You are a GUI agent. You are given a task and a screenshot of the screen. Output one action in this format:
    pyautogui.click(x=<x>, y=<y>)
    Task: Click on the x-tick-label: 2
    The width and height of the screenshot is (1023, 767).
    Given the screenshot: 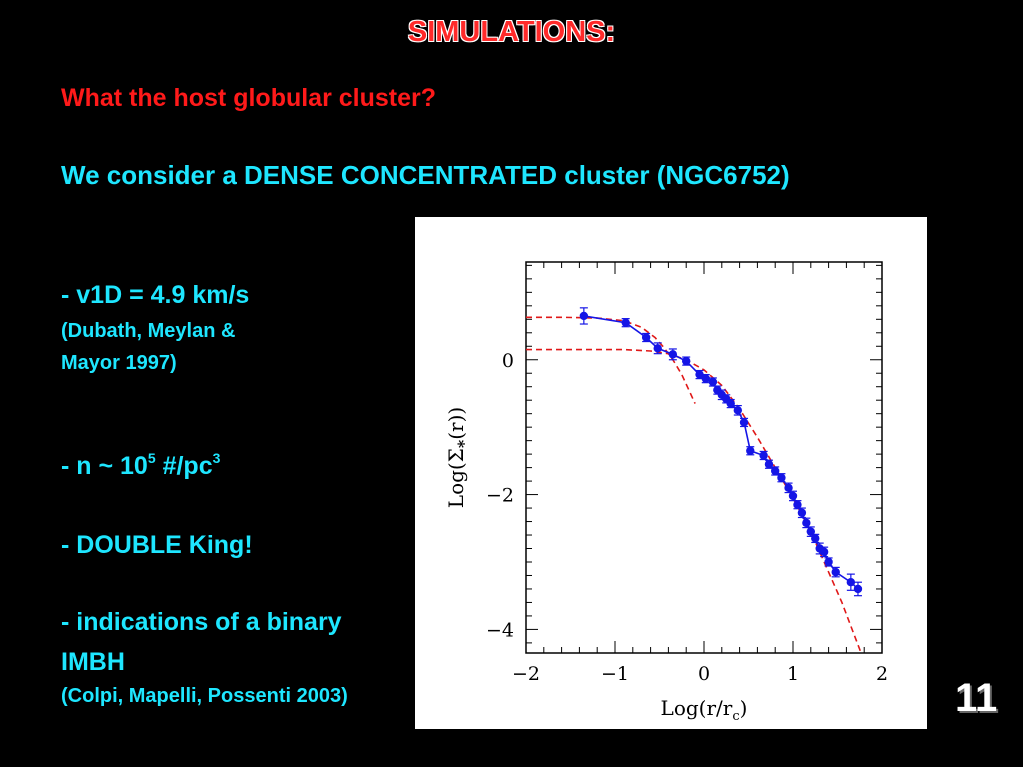 What is the action you would take?
    pyautogui.click(x=882, y=674)
    